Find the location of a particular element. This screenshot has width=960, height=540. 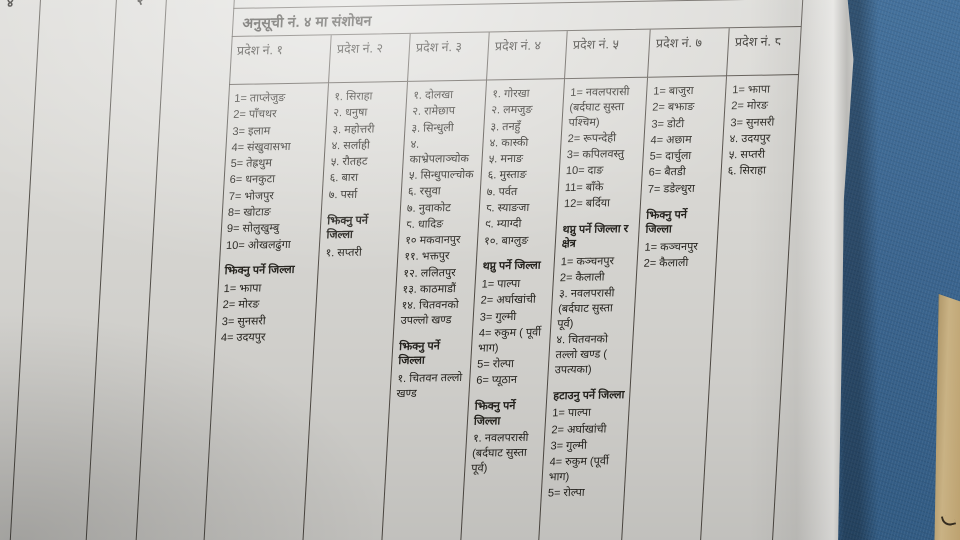

list-item: ७. पर्सा is located at coordinates (343, 195).